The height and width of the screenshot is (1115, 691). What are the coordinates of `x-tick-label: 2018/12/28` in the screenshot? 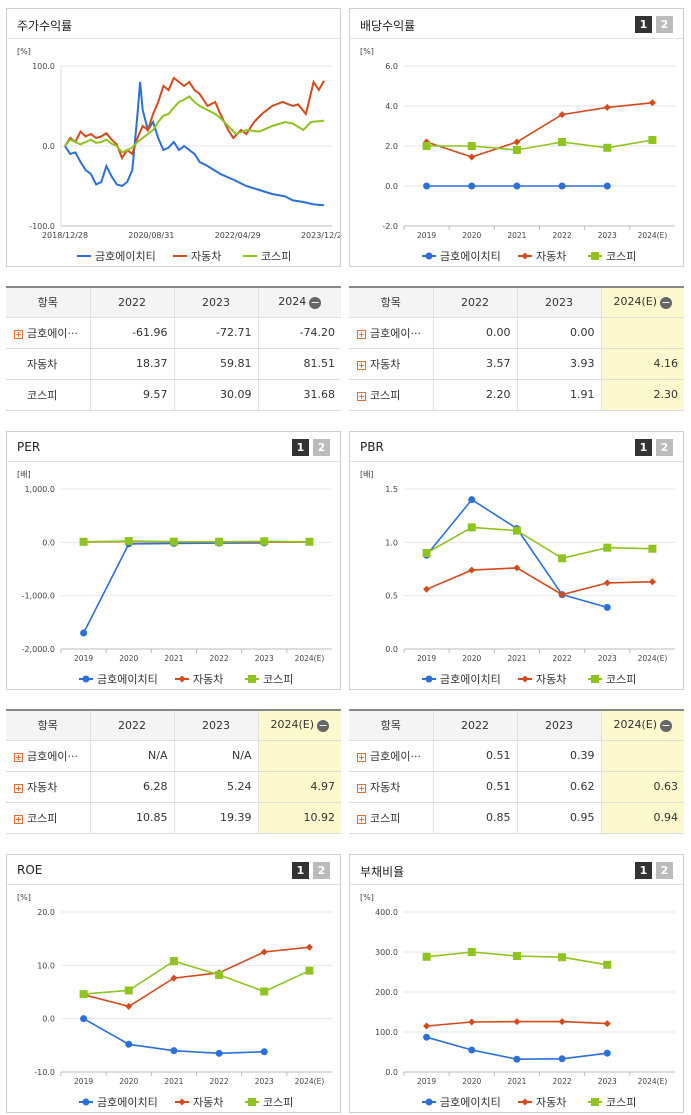 It's located at (65, 235).